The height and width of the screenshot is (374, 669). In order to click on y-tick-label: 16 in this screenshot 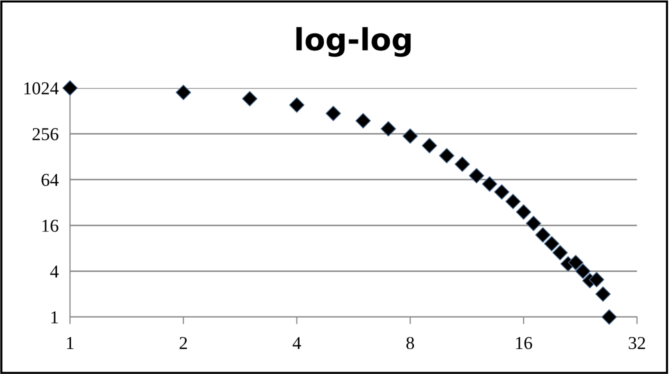, I will do `click(50, 226)`.